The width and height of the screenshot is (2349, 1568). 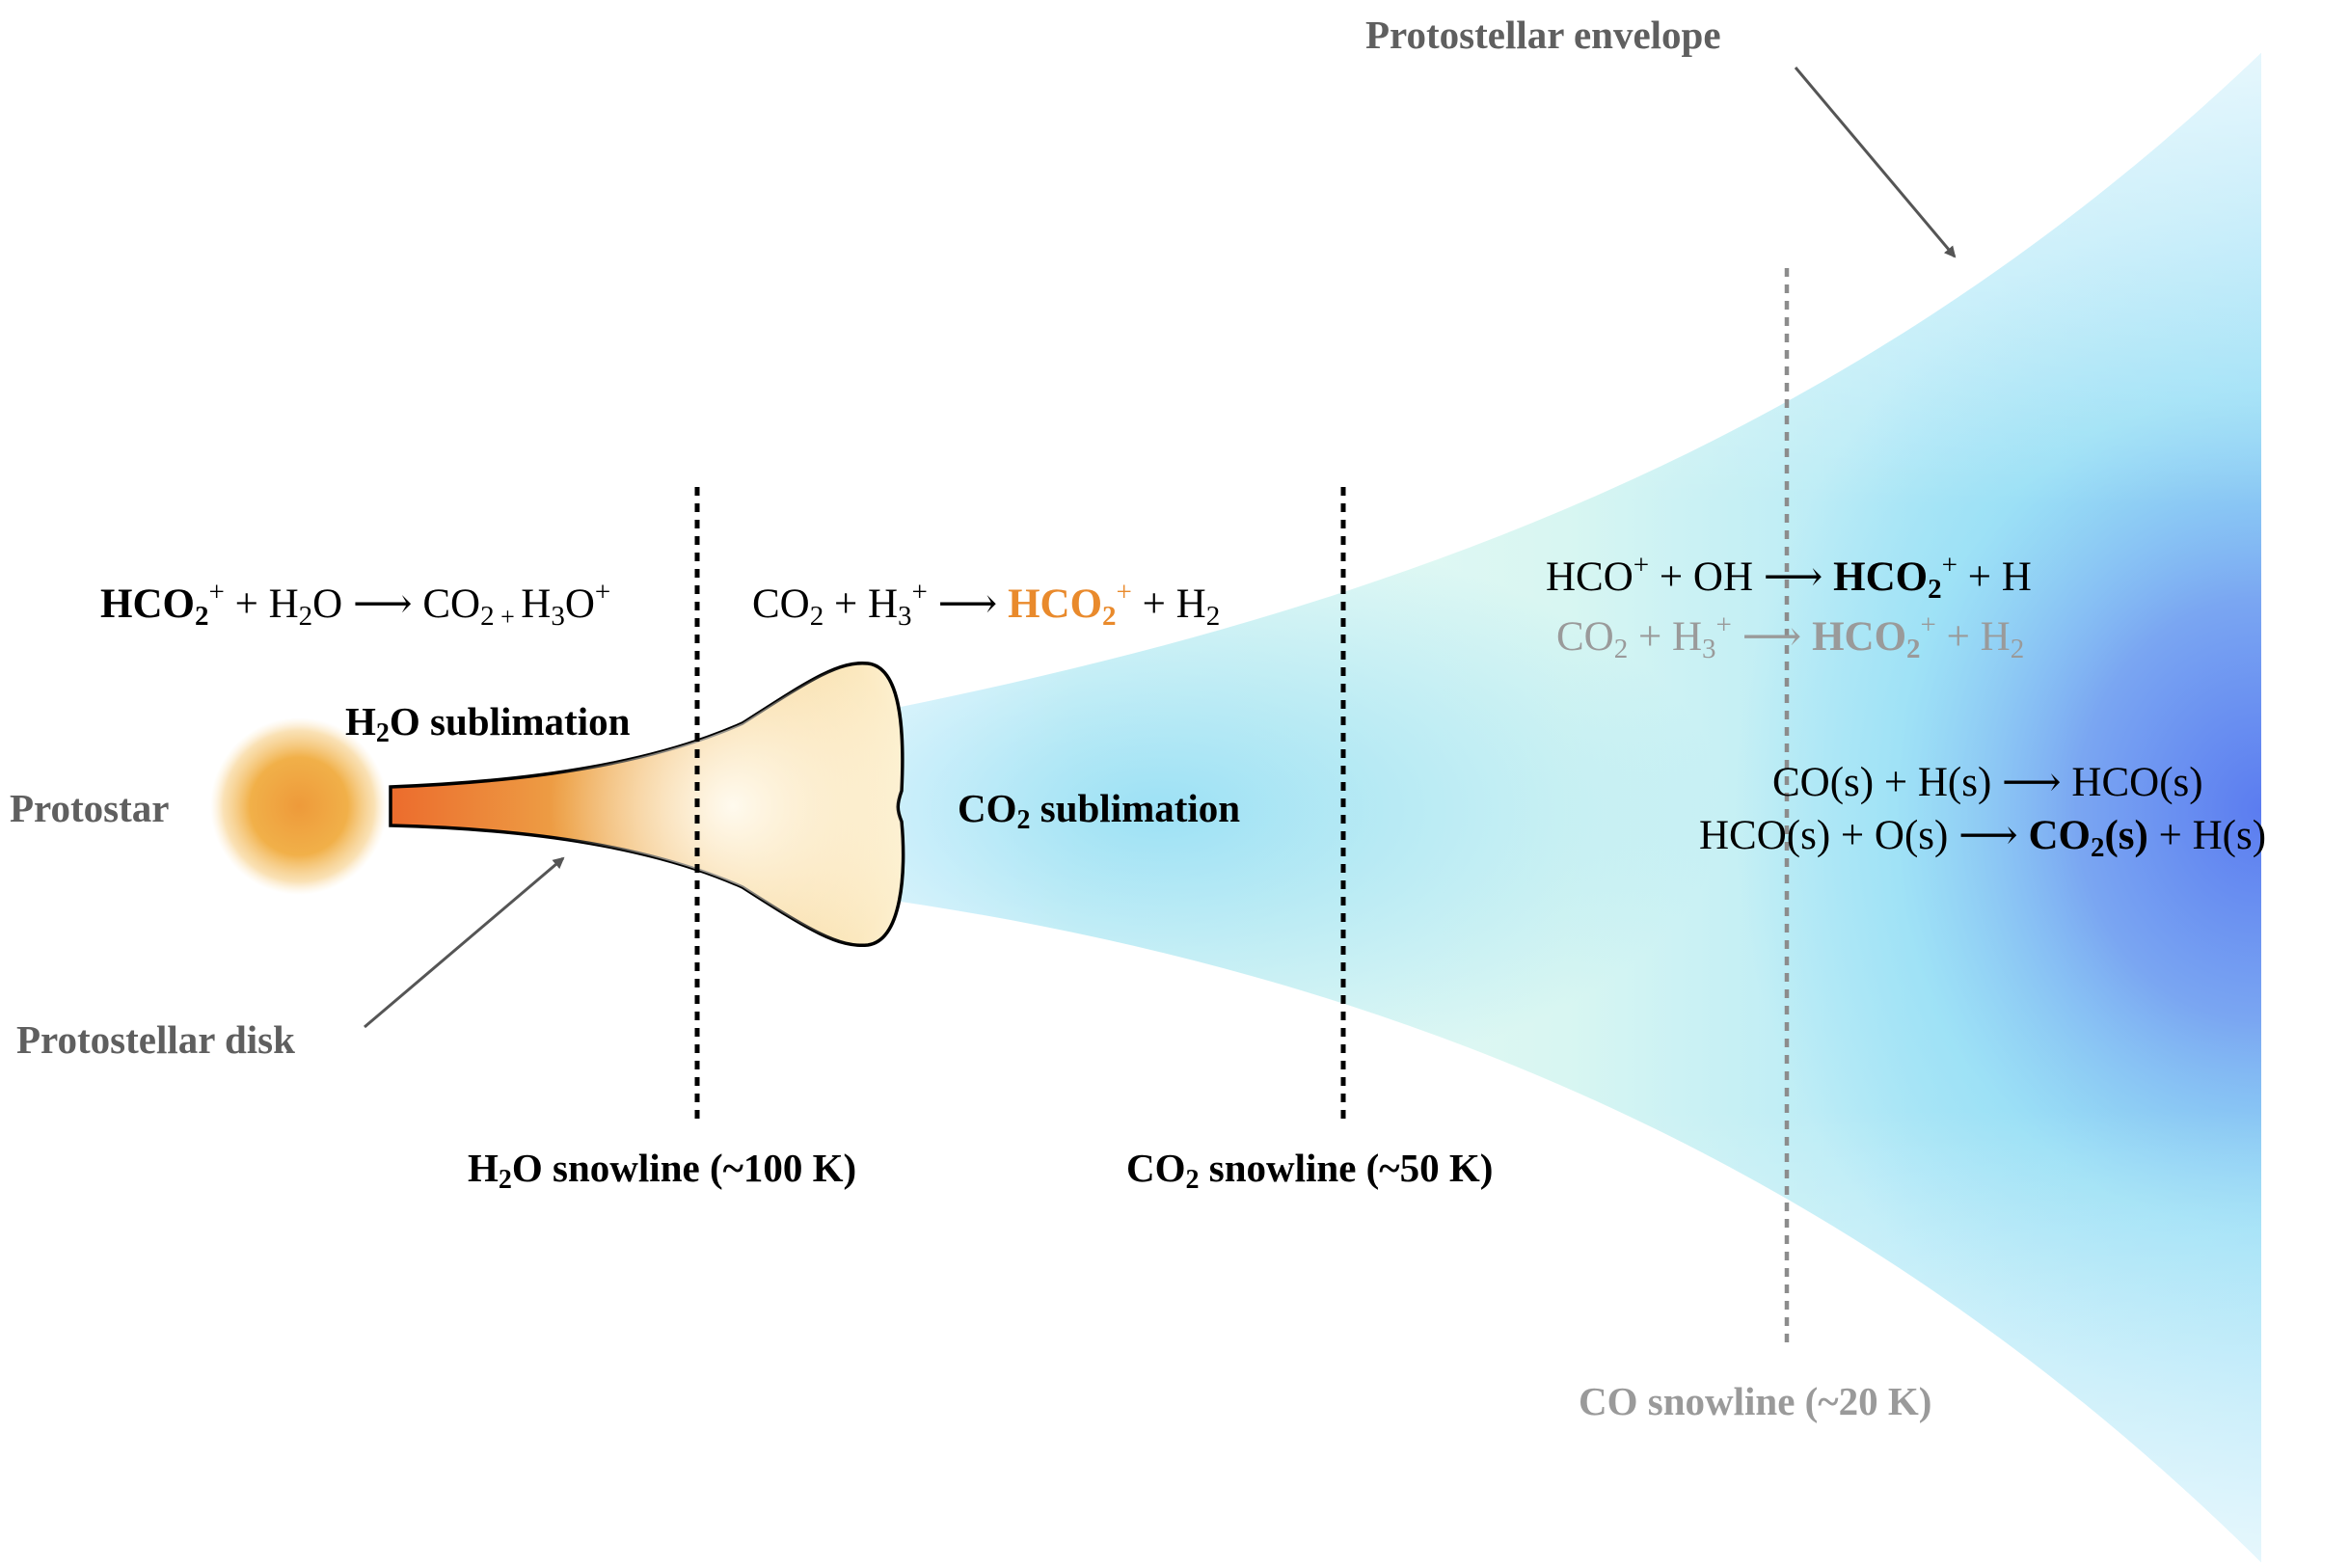 What do you see at coordinates (1987, 783) in the screenshot?
I see `reaction-surface-hco: CO(s) + H(s) ⟶ HCO(s)` at bounding box center [1987, 783].